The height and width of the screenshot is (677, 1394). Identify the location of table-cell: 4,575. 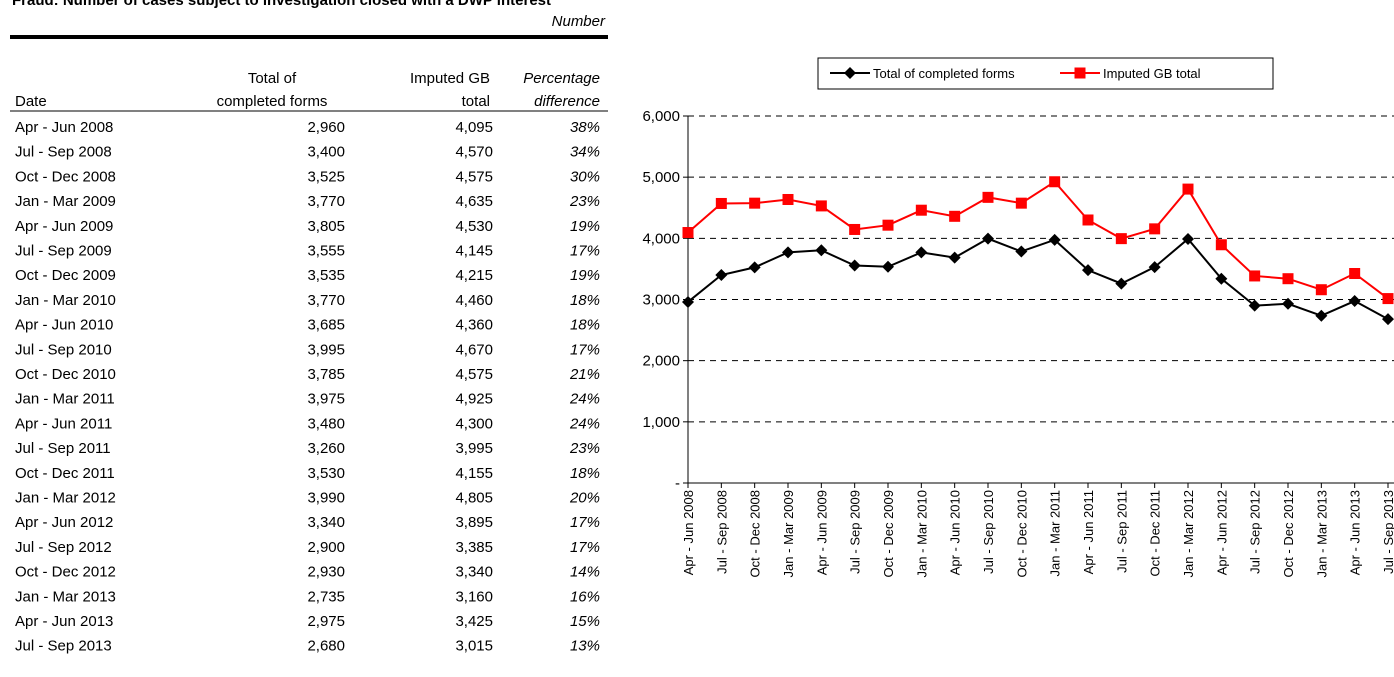
(474, 176).